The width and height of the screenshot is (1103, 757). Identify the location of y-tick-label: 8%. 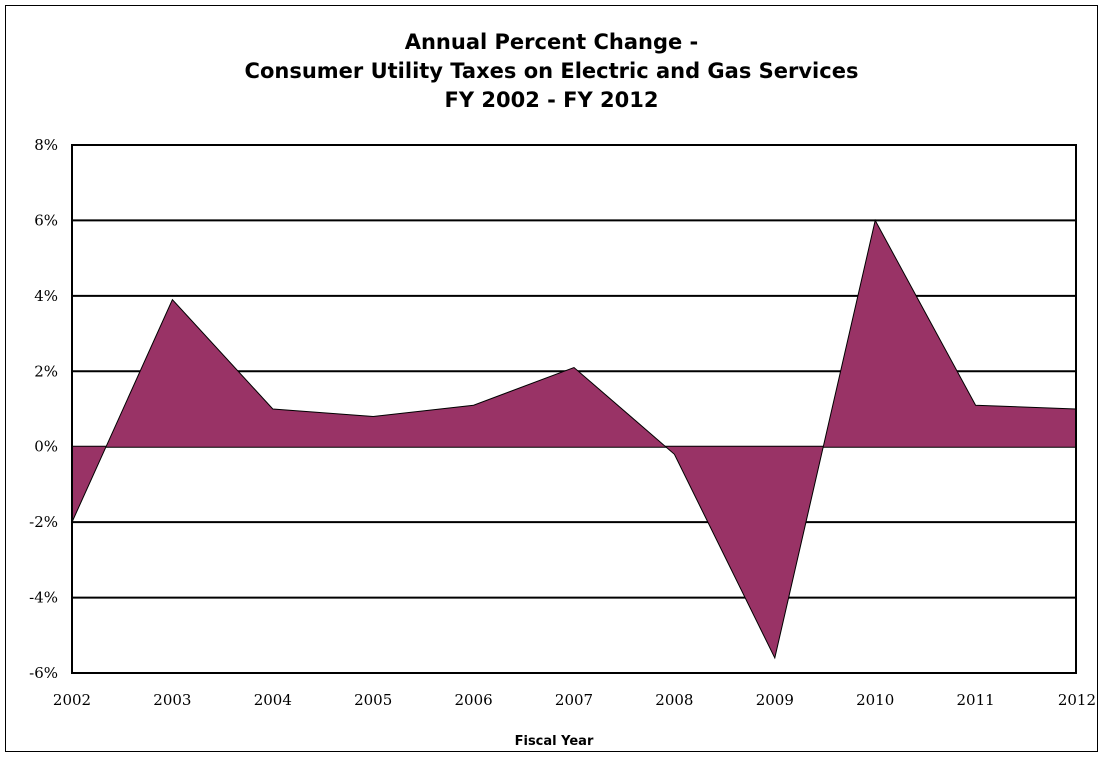
(46, 145).